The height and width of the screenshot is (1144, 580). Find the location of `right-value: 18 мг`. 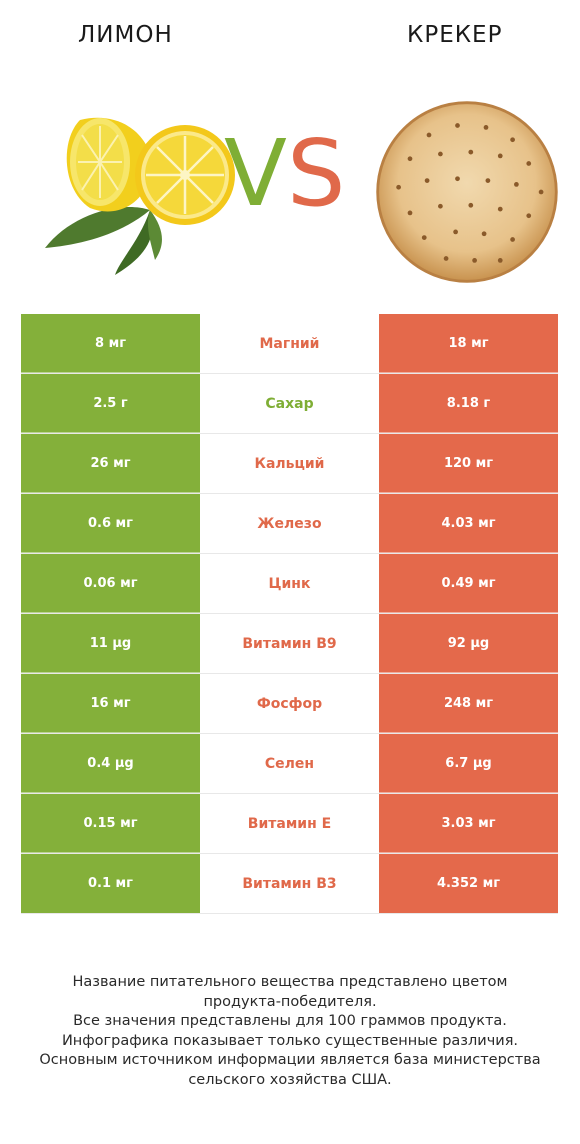

right-value: 18 мг is located at coordinates (468, 343).